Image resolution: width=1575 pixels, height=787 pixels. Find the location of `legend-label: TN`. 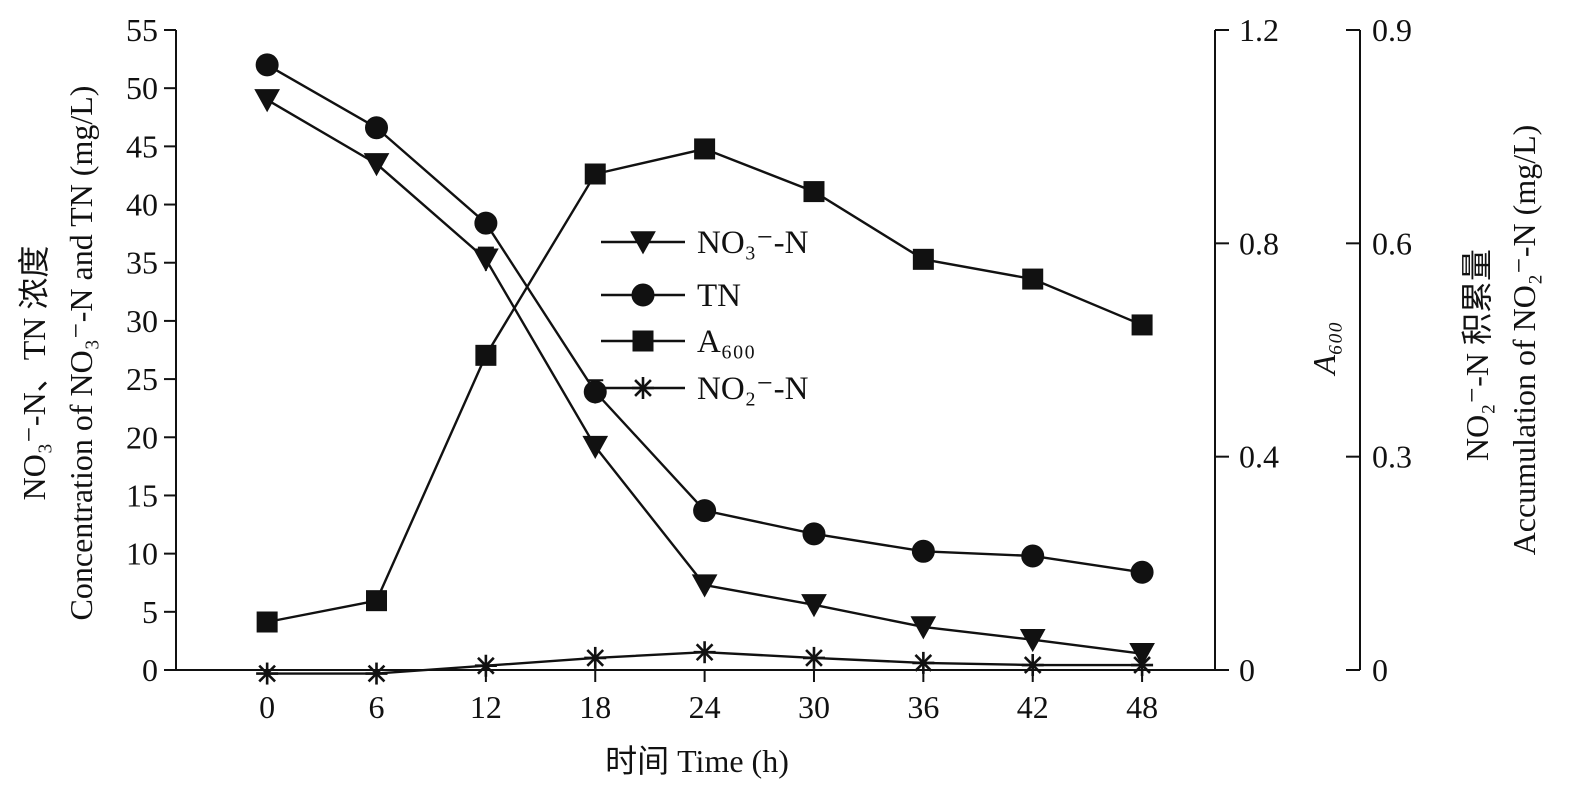

legend-label: TN is located at coordinates (719, 296).